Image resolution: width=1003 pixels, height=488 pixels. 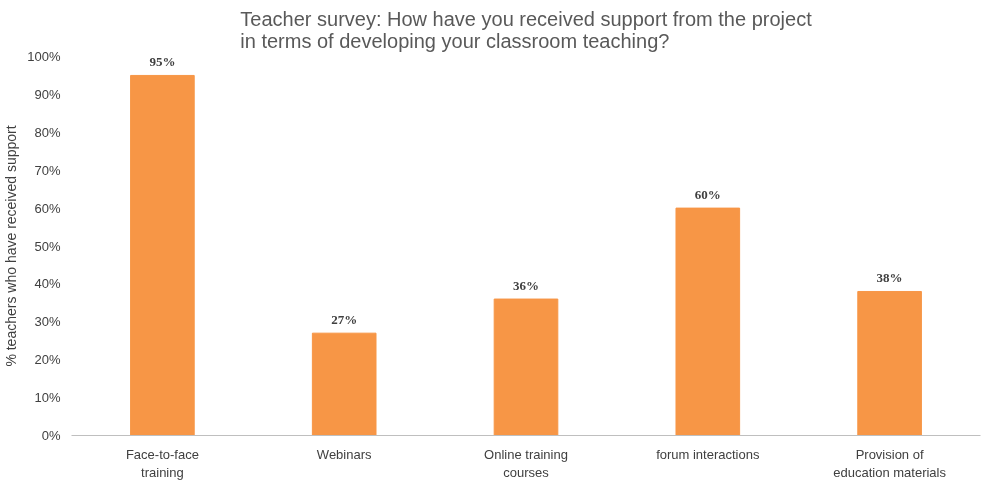 What do you see at coordinates (344, 320) in the screenshot?
I see `data-label: 27%` at bounding box center [344, 320].